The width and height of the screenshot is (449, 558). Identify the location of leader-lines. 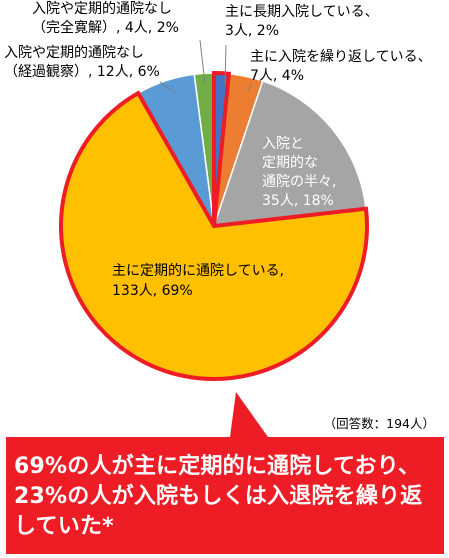
(206, 66).